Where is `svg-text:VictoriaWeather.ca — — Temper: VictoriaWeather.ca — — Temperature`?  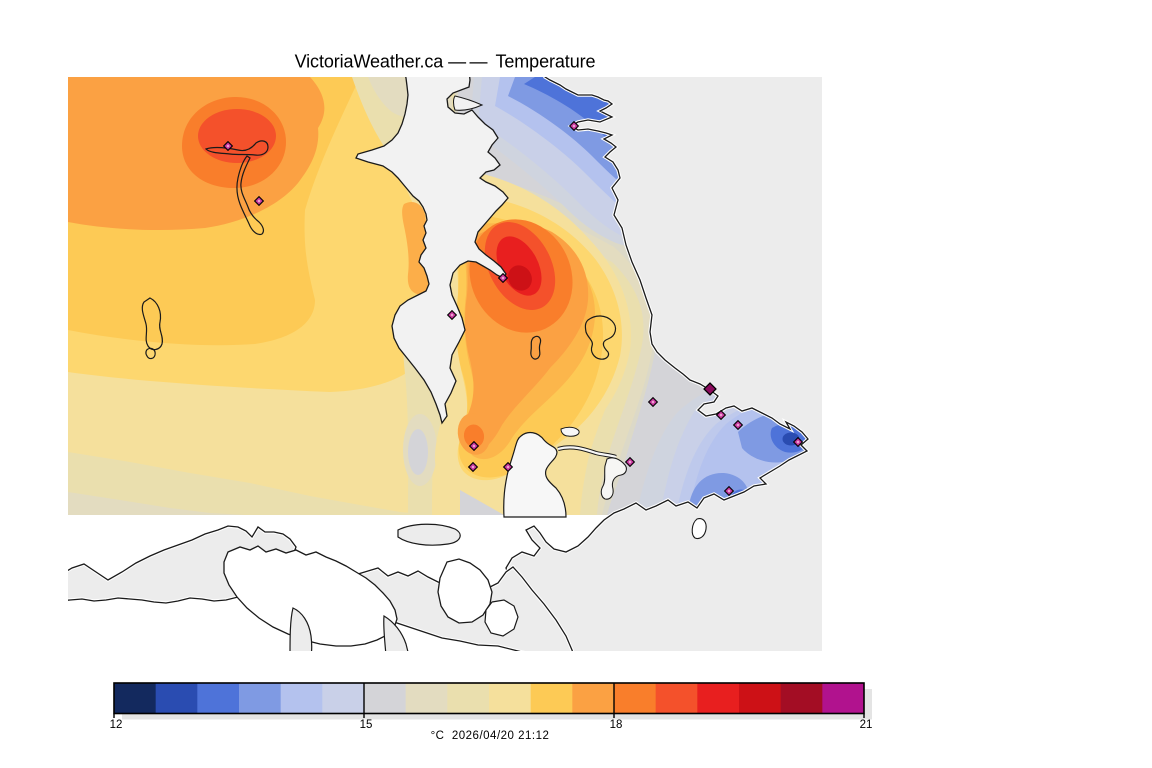 svg-text:VictoriaWeather.ca — — Temper: VictoriaWeather.ca — — Temperature is located at coordinates (445, 62).